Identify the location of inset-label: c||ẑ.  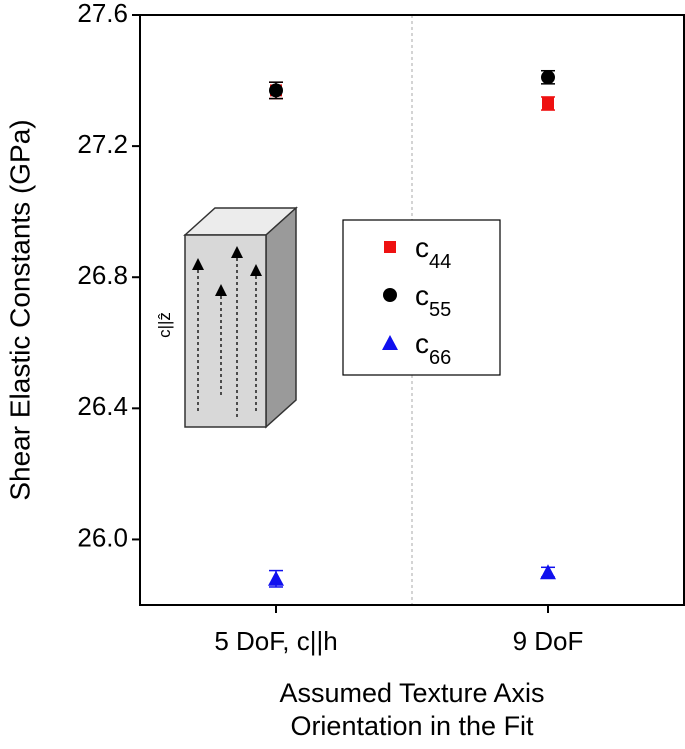
(164, 325).